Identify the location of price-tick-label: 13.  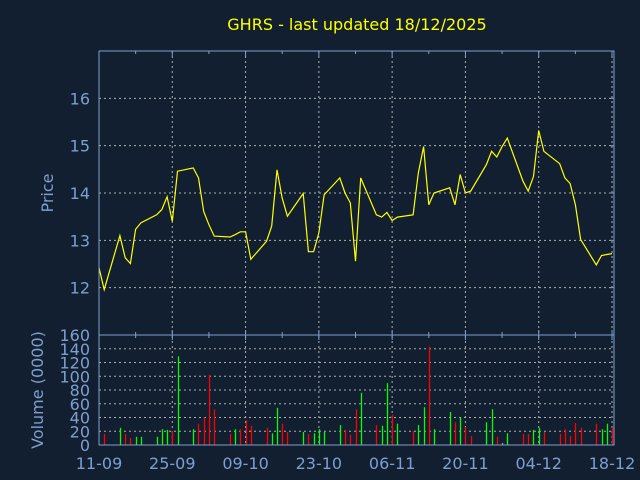
(80, 240).